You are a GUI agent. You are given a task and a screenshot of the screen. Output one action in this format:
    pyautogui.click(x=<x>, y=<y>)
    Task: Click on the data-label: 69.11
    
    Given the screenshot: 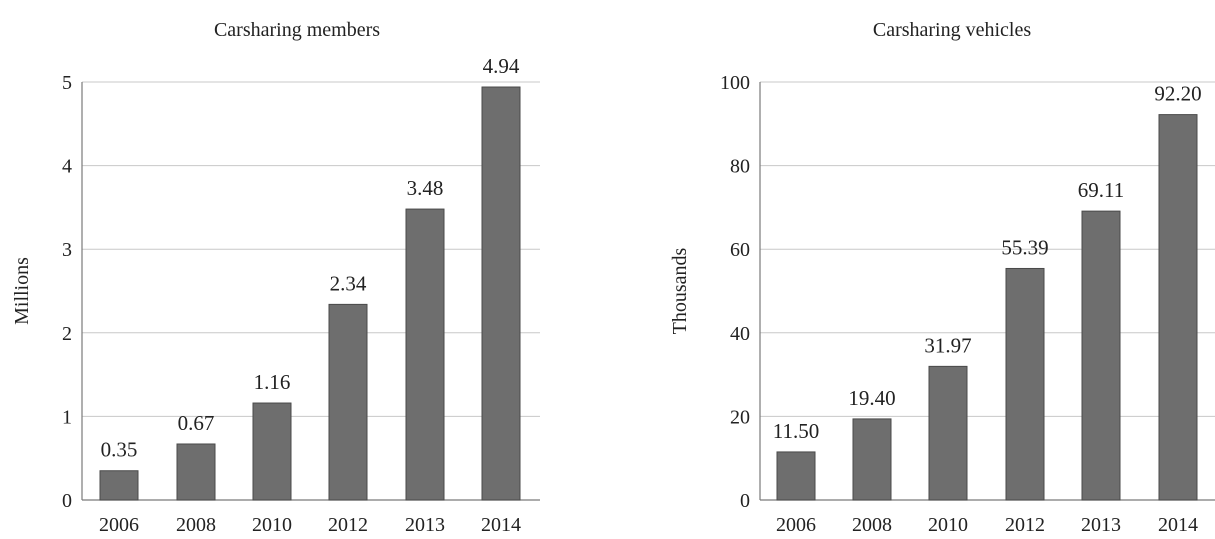 What is the action you would take?
    pyautogui.click(x=1101, y=190)
    